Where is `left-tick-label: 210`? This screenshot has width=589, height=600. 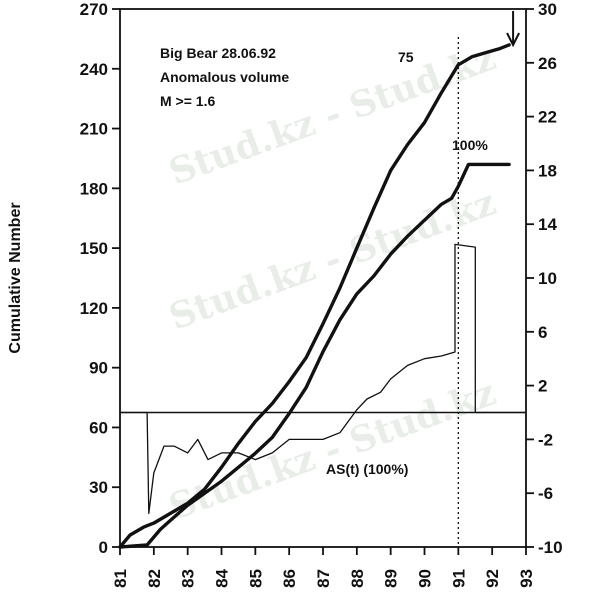 left-tick-label: 210 is located at coordinates (94, 129).